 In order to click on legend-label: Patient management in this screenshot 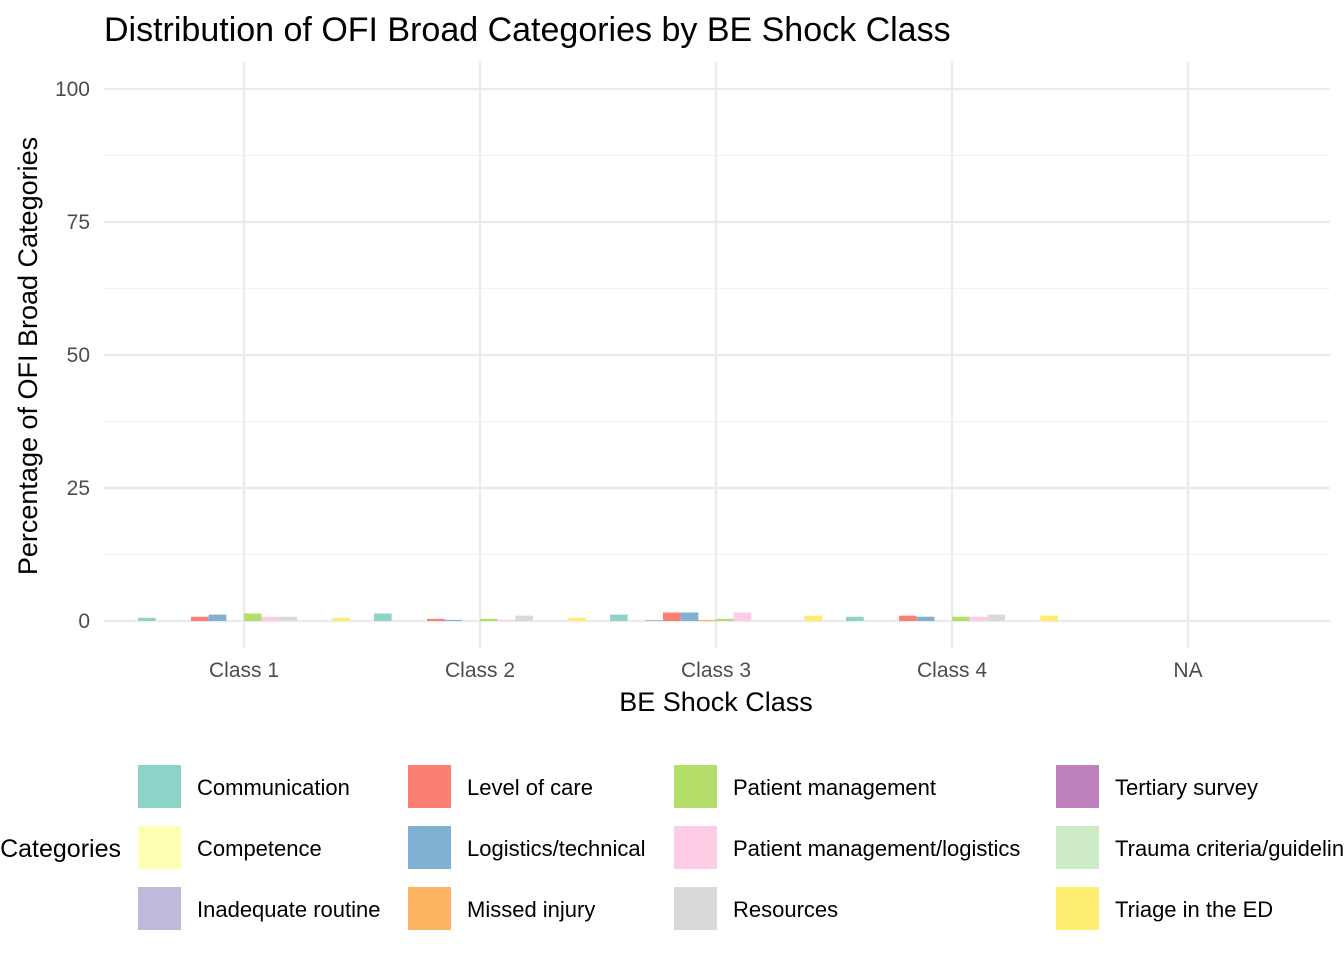, I will do `click(834, 787)`.